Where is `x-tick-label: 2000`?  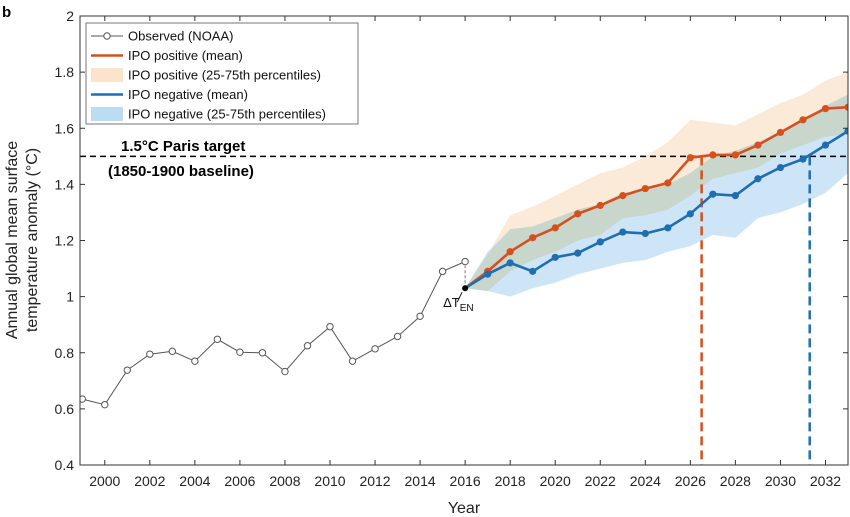 x-tick-label: 2000 is located at coordinates (104, 481).